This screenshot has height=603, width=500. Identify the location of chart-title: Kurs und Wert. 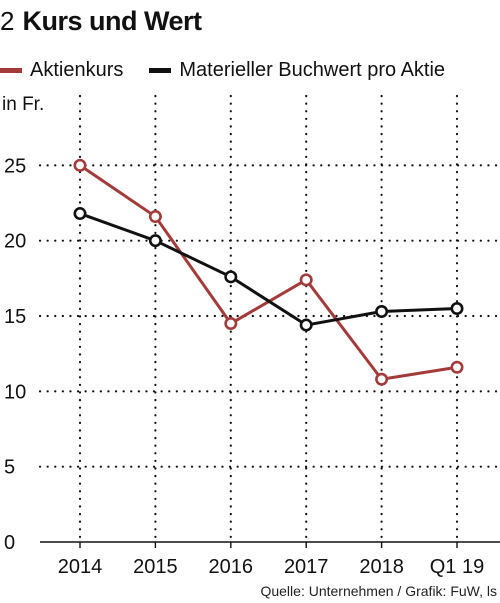
(112, 21).